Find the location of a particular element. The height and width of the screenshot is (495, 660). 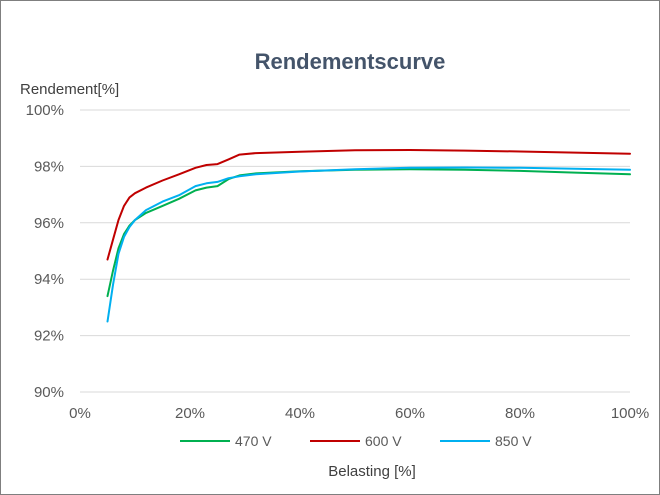

y-tick-label: 96% is located at coordinates (49, 223).